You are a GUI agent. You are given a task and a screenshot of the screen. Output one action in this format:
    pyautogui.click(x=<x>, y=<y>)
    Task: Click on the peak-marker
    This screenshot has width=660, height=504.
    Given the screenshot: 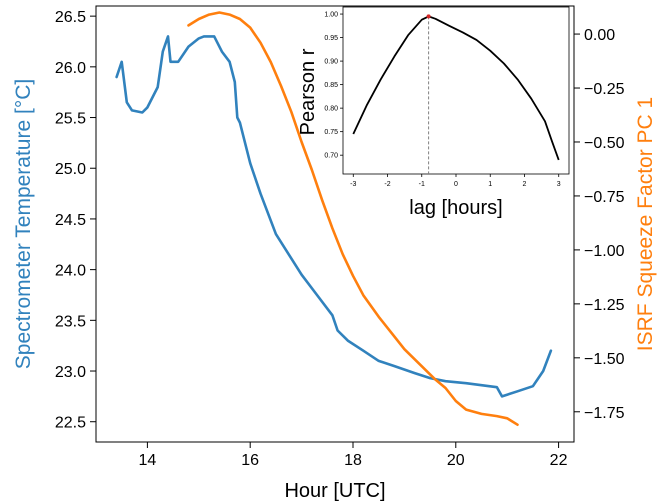 What is the action you would take?
    pyautogui.click(x=428, y=16)
    